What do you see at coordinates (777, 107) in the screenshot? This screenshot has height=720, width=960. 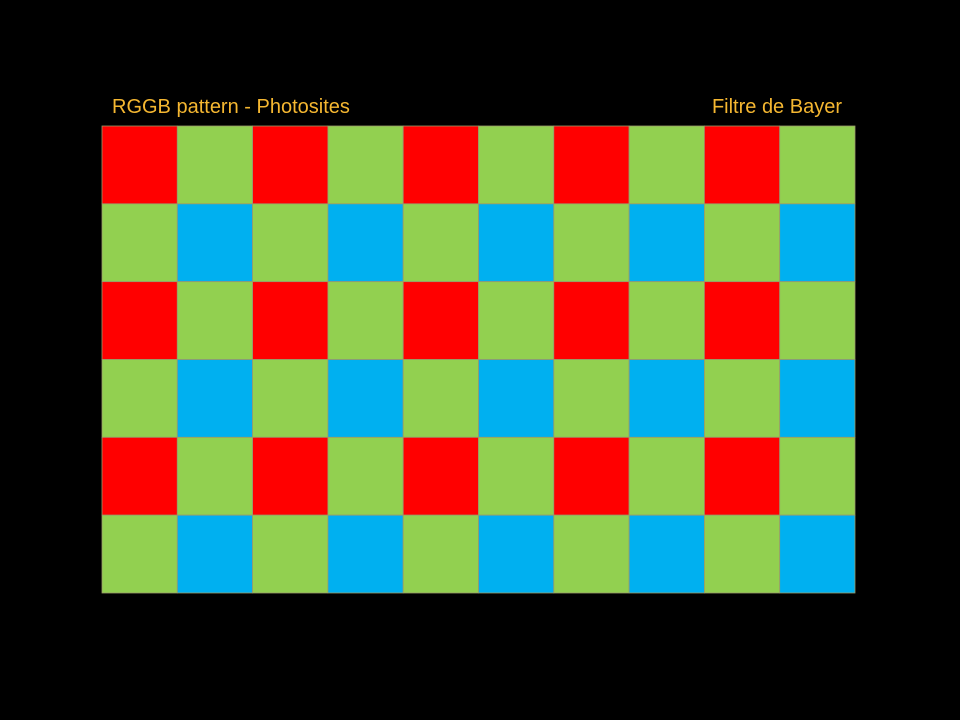 I see `right-label: Filtre de Bayer` at bounding box center [777, 107].